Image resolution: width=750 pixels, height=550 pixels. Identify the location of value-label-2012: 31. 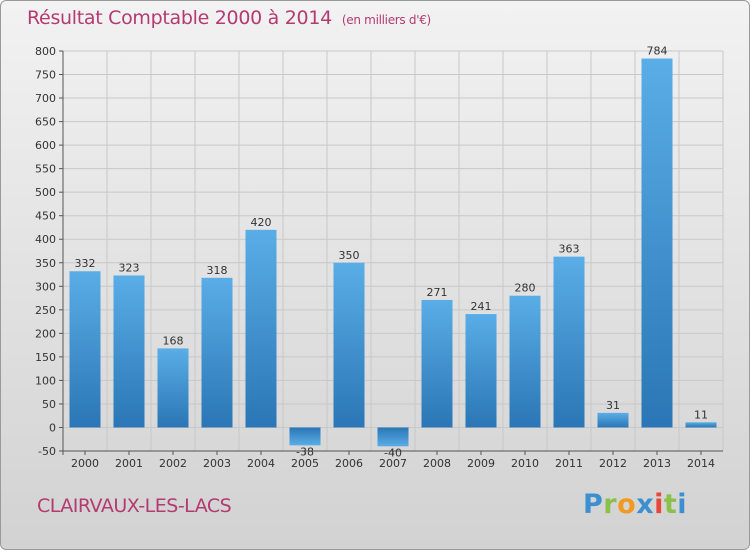
(613, 405).